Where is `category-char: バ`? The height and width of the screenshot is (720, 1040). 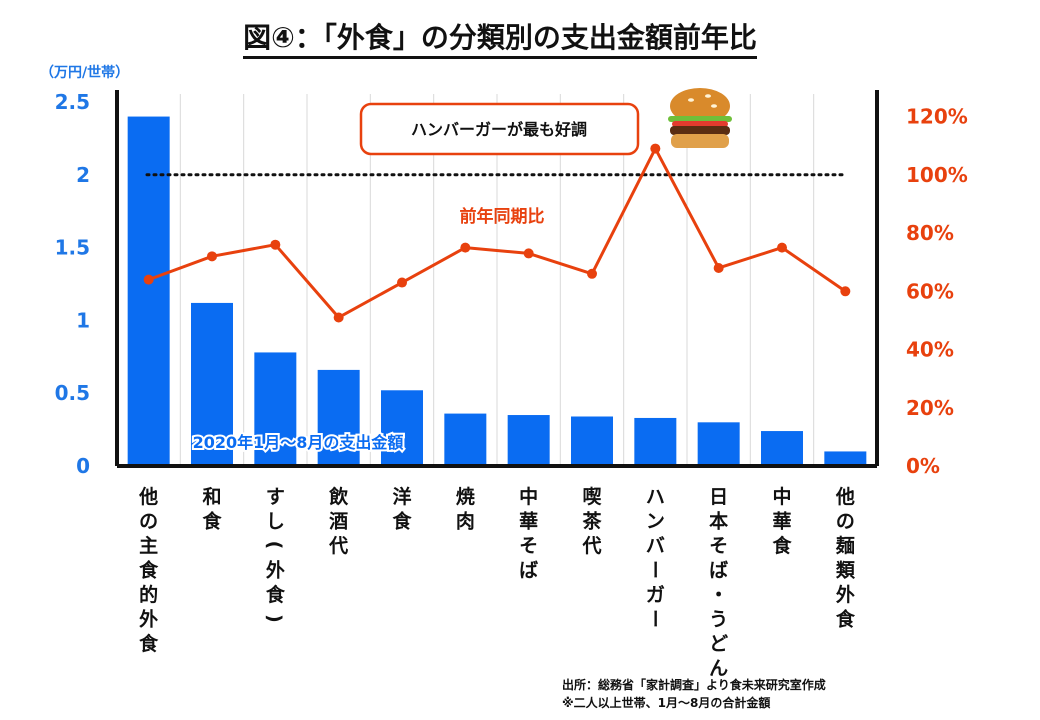 category-char: バ is located at coordinates (655, 546).